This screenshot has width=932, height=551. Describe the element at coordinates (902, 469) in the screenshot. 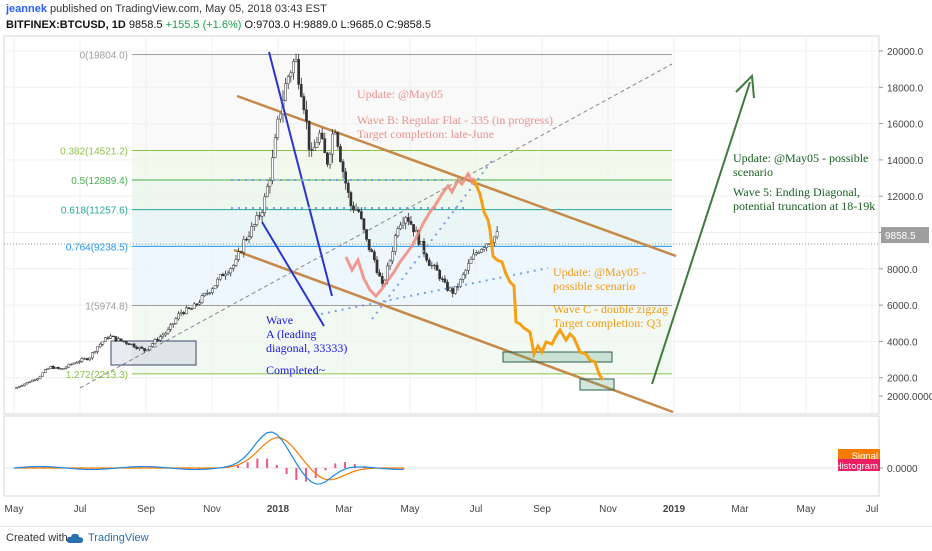

I see `macd-y-tick-label: 0.0000` at that location.